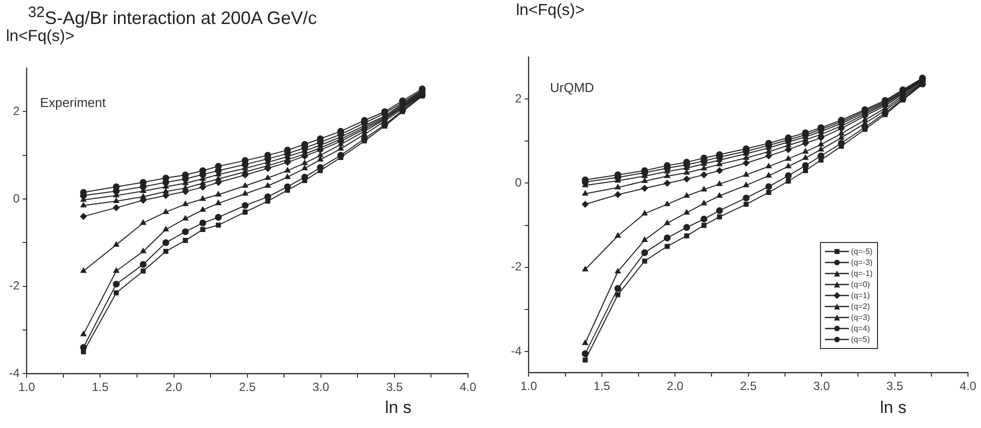 This screenshot has width=981, height=428. What do you see at coordinates (860, 317) in the screenshot?
I see `legend-label: (q=3)` at bounding box center [860, 317].